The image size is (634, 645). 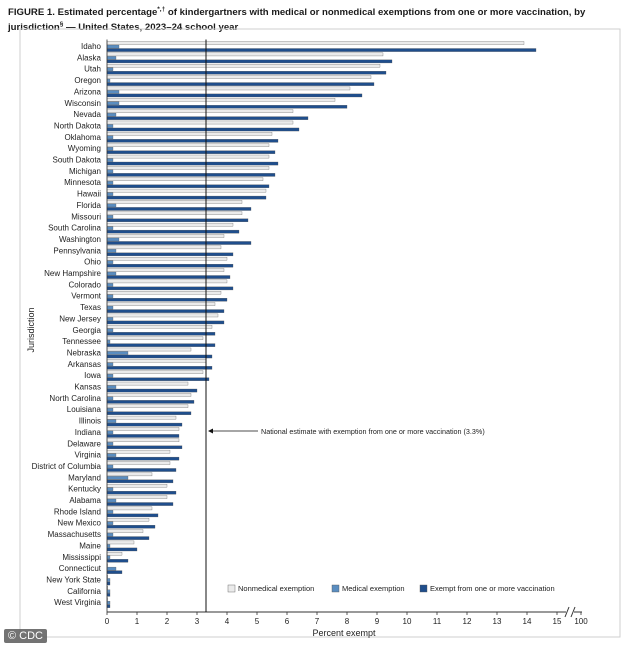 What do you see at coordinates (83, 137) in the screenshot?
I see `category-label: Oklahoma` at bounding box center [83, 137].